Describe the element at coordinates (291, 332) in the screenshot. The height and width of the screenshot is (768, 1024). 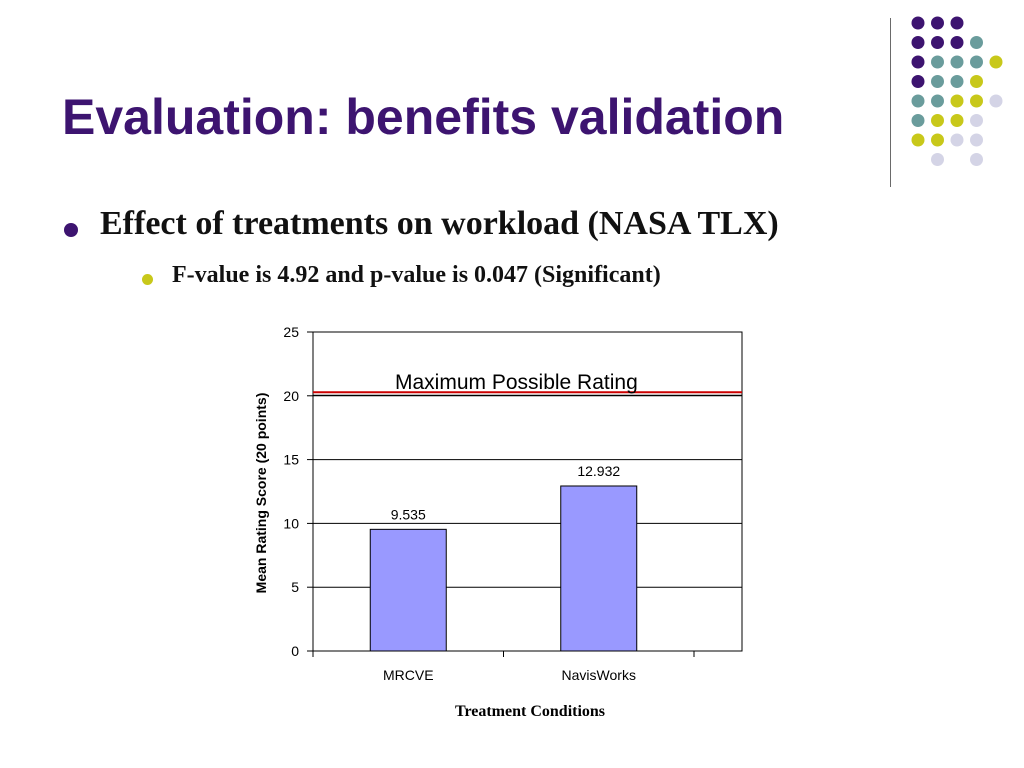
I see `y-tick-label-25: 25` at that location.